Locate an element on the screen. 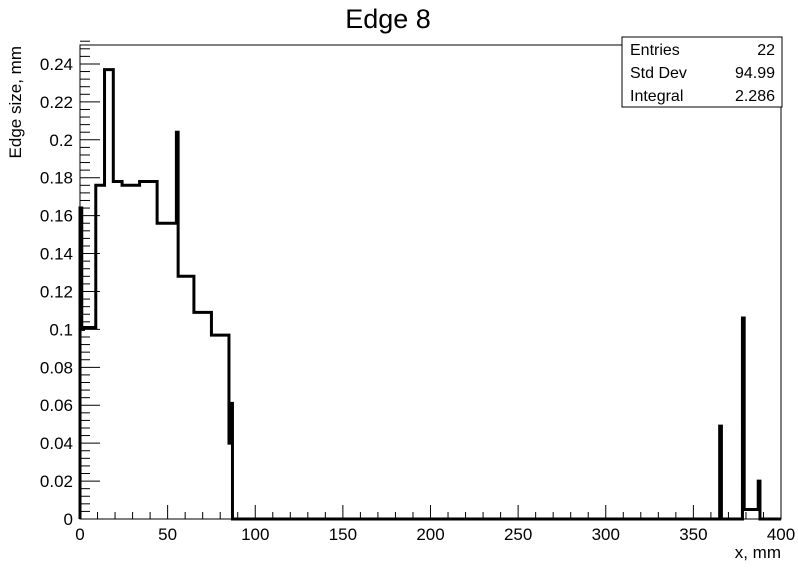  x-axis-tick-labels: 0 50 100 150 200 250 300 350 400 is located at coordinates (435, 534).